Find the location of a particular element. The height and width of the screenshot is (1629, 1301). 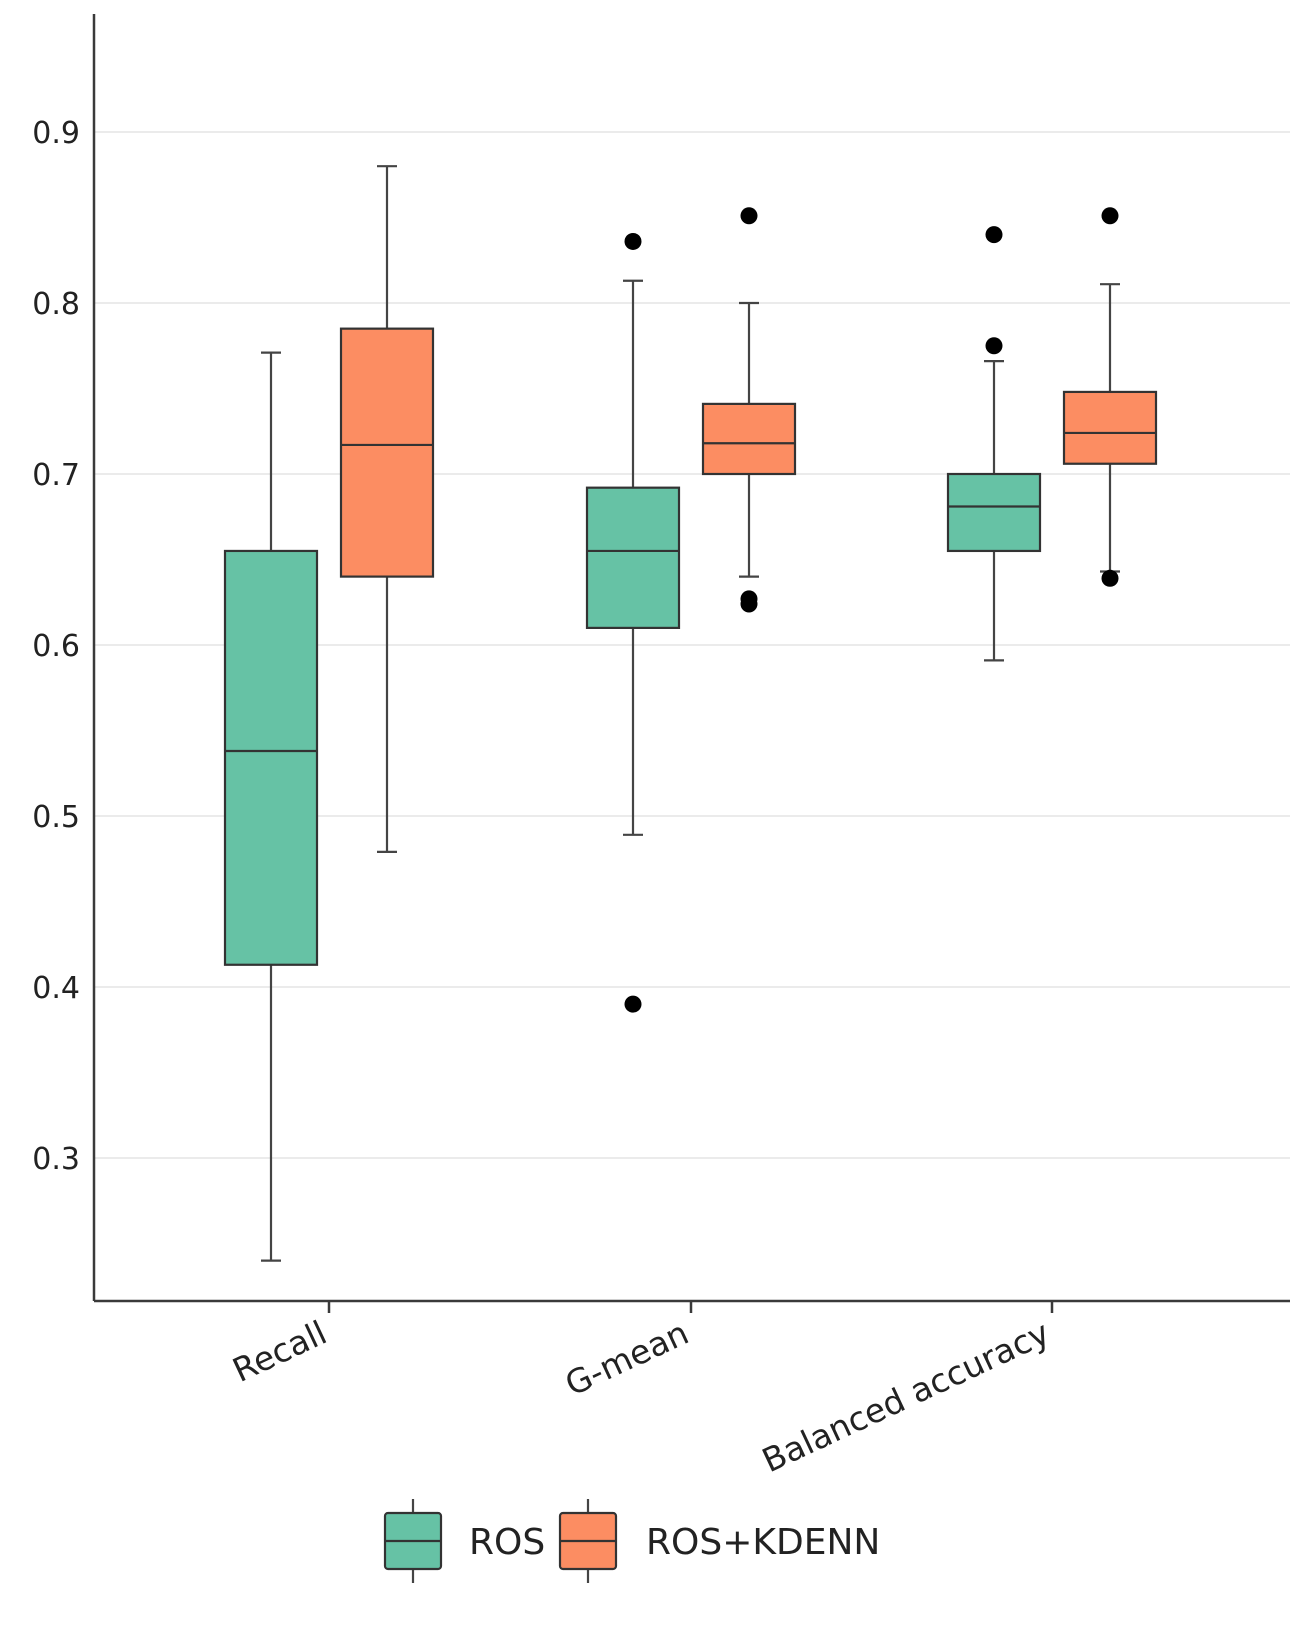

y-tick-label: 0.8 is located at coordinates (56, 304).